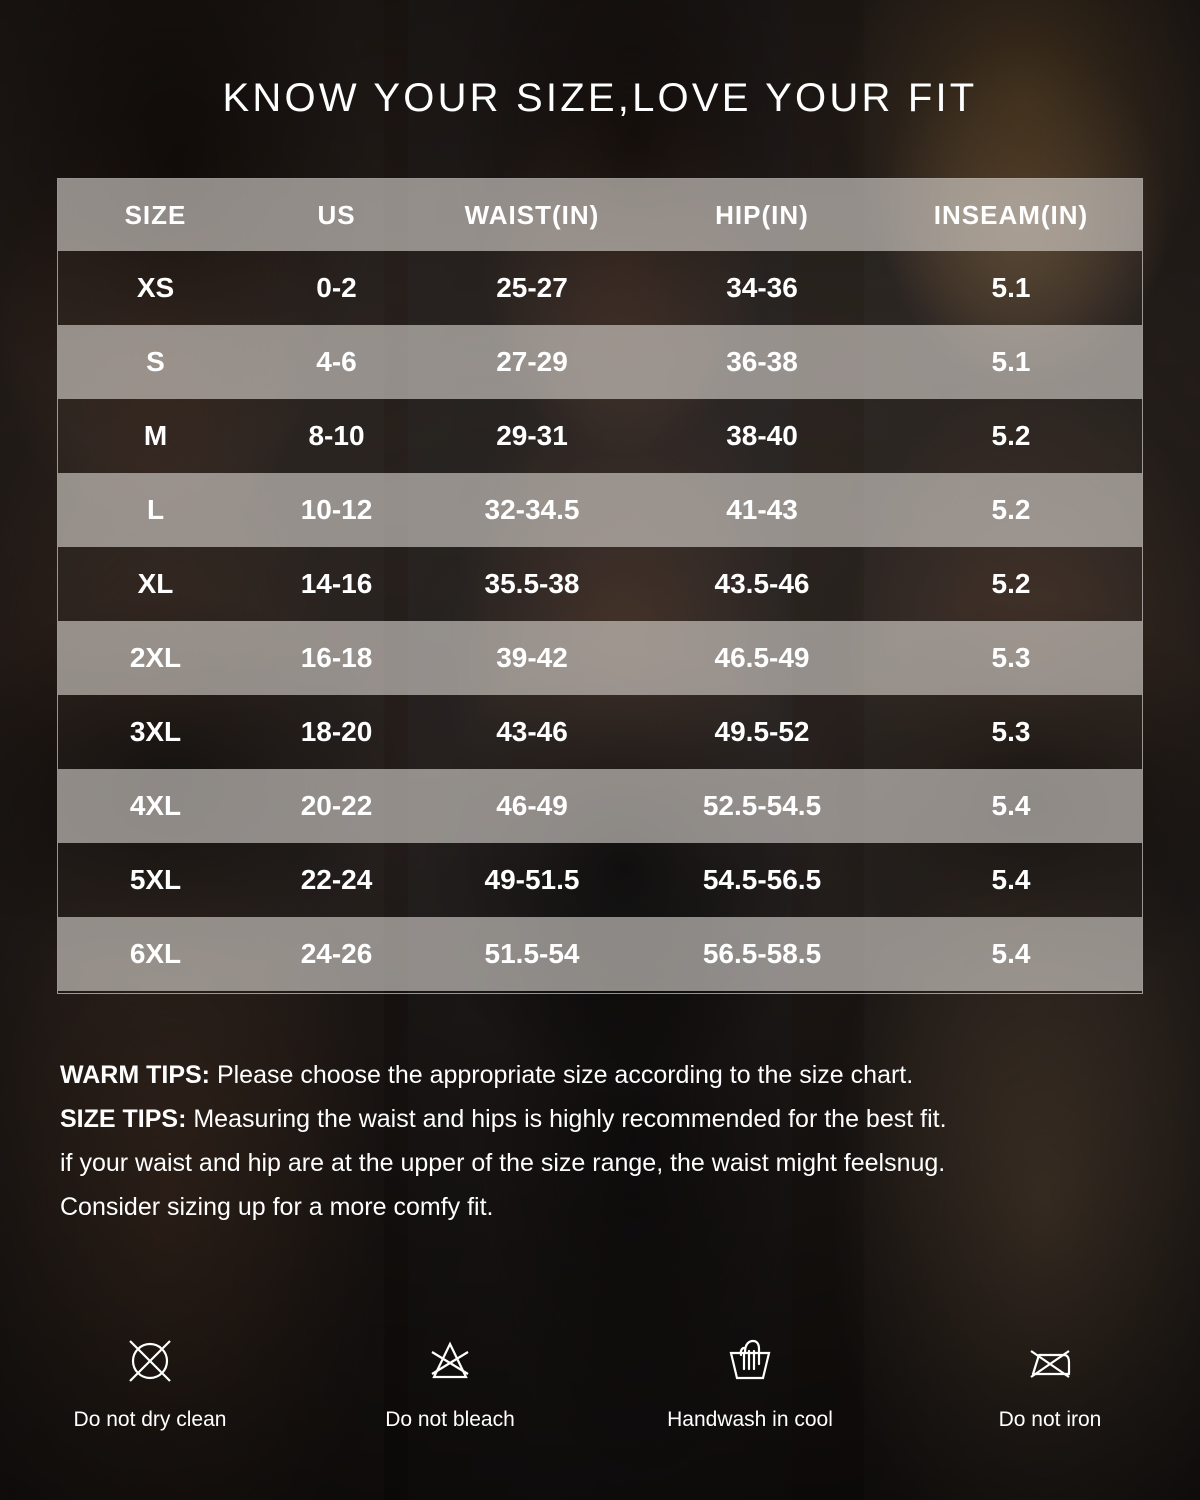  What do you see at coordinates (532, 214) in the screenshot?
I see `column-header-waist: WAIST(IN)` at bounding box center [532, 214].